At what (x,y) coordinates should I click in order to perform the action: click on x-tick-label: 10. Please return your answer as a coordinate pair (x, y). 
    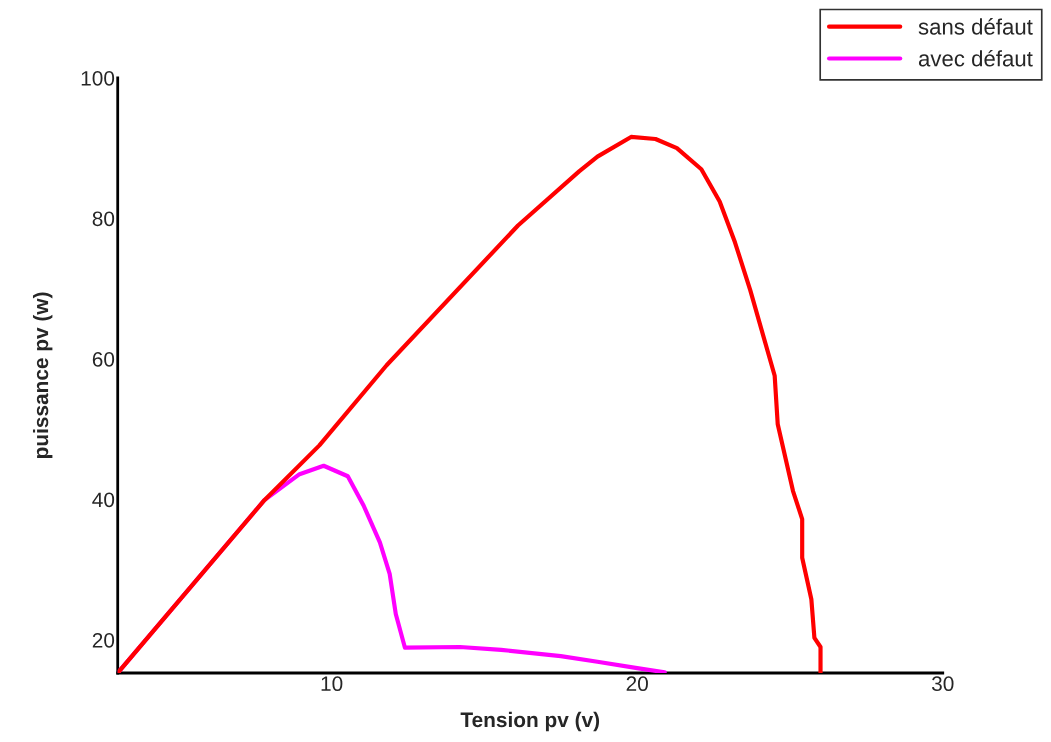
    Looking at the image, I should click on (332, 684).